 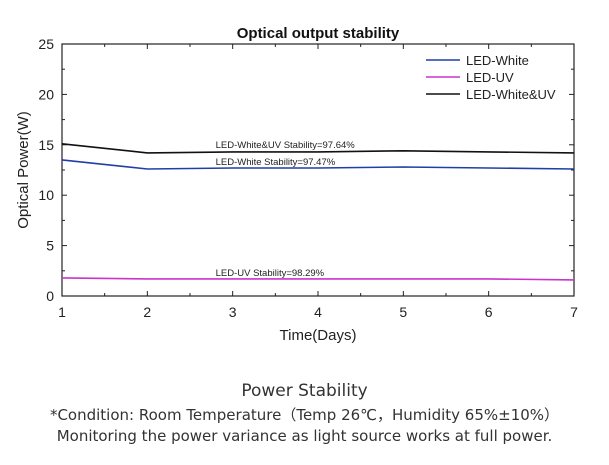 What do you see at coordinates (490, 77) in the screenshot?
I see `legend-label: LED-UV` at bounding box center [490, 77].